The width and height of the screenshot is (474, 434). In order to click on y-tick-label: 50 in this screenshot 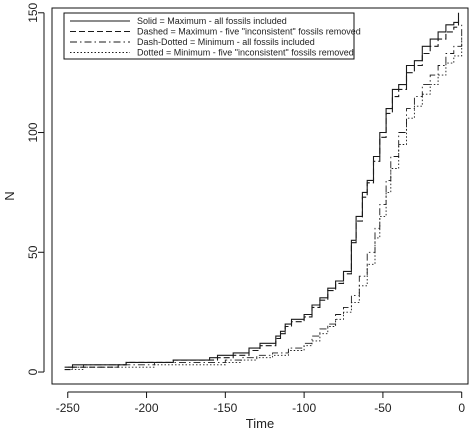, I will do `click(33, 252)`.